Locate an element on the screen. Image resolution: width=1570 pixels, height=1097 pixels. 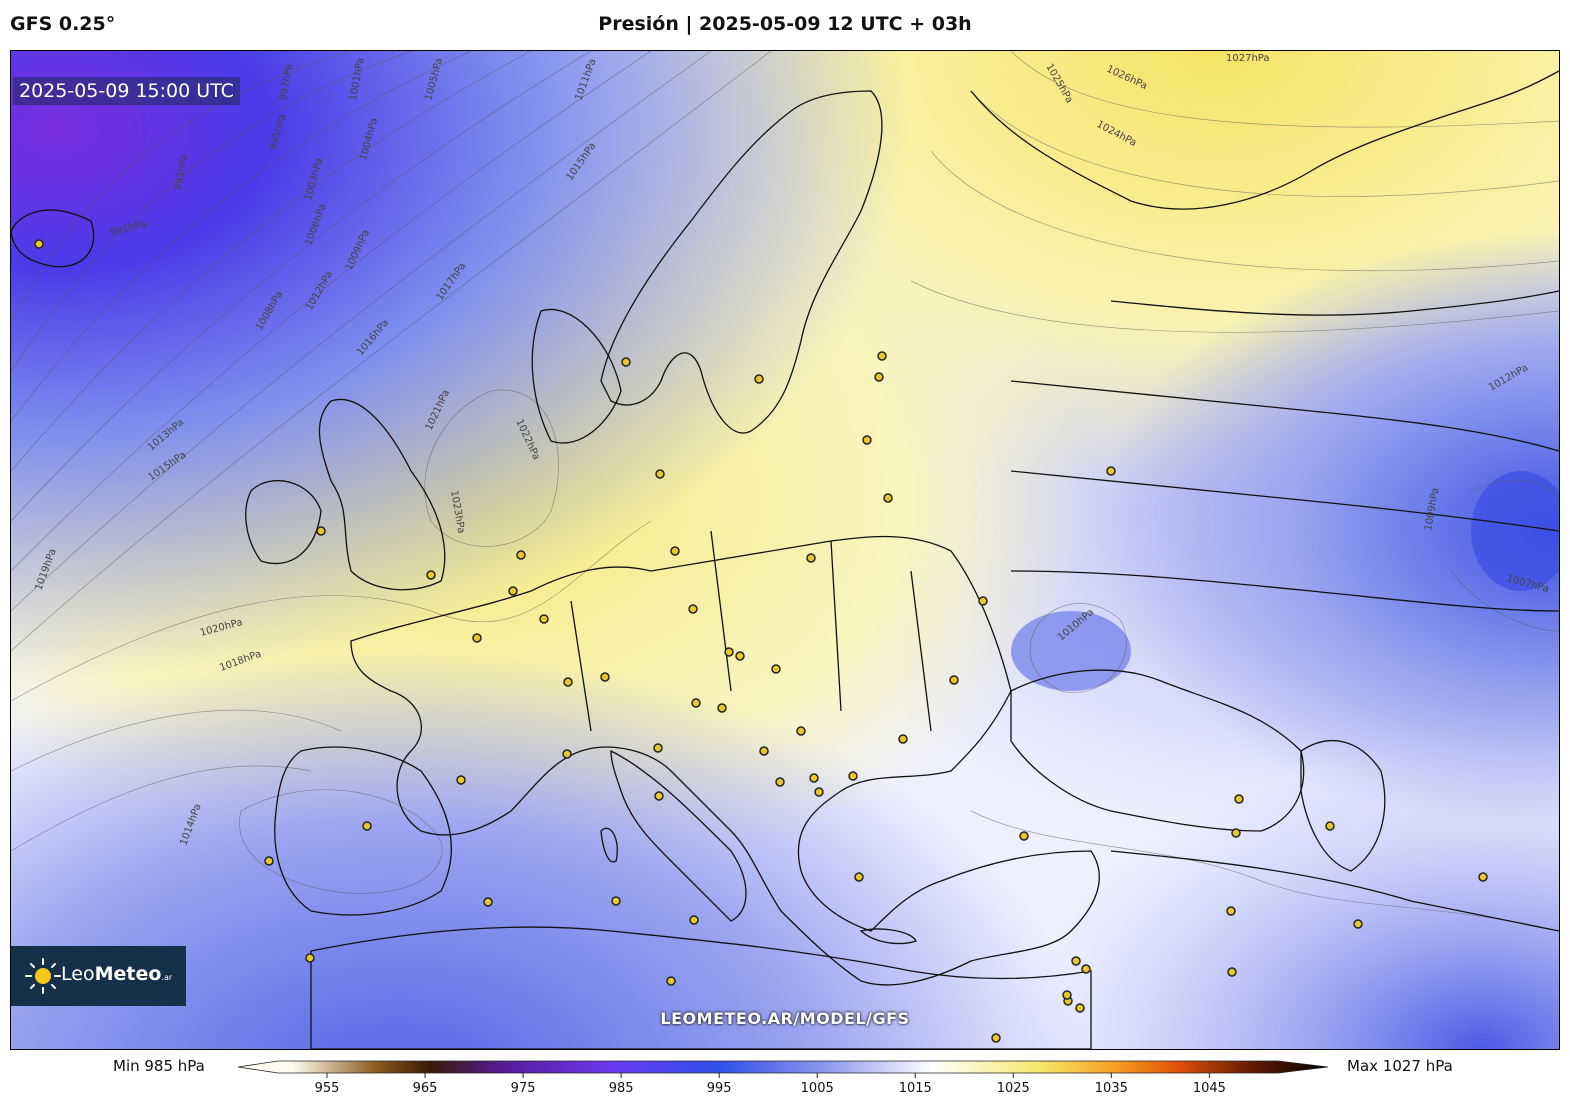
logo-brand-light: Leo is located at coordinates (78, 974).